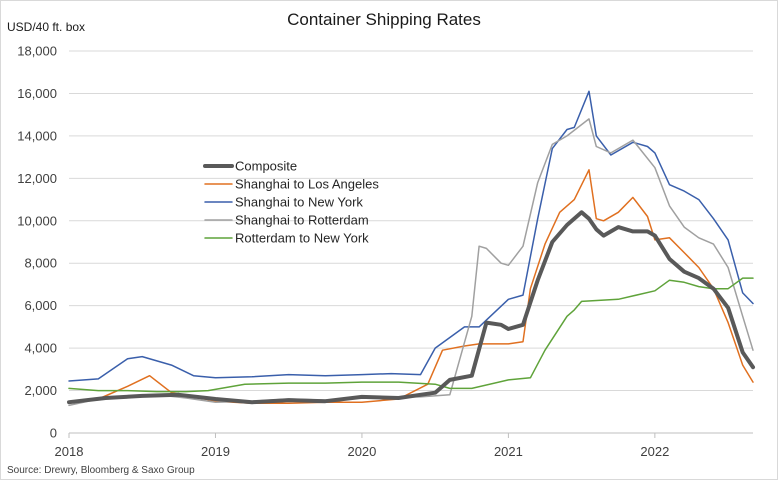 The height and width of the screenshot is (480, 778). Describe the element at coordinates (302, 220) in the screenshot. I see `legend-label-shanghai-to-rotterdam: Shanghai to Rotterdam` at that location.